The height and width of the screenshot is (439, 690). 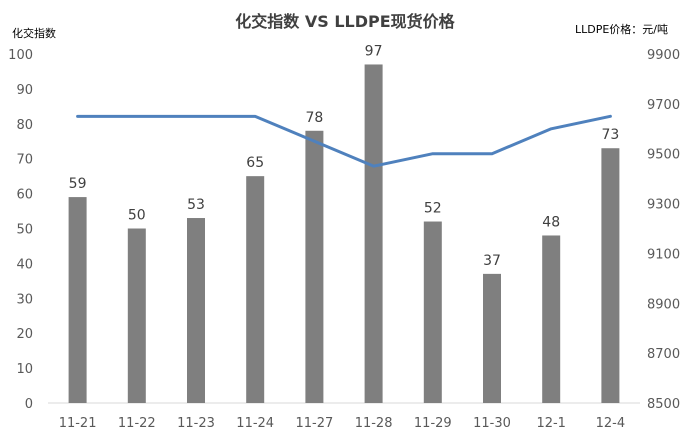 I want to click on left-tick-label: 20, so click(x=24, y=334).